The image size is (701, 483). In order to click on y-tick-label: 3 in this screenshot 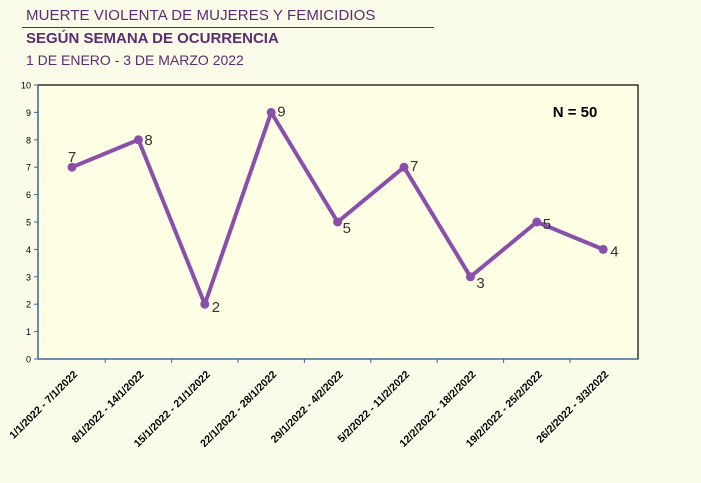, I will do `click(28, 277)`.